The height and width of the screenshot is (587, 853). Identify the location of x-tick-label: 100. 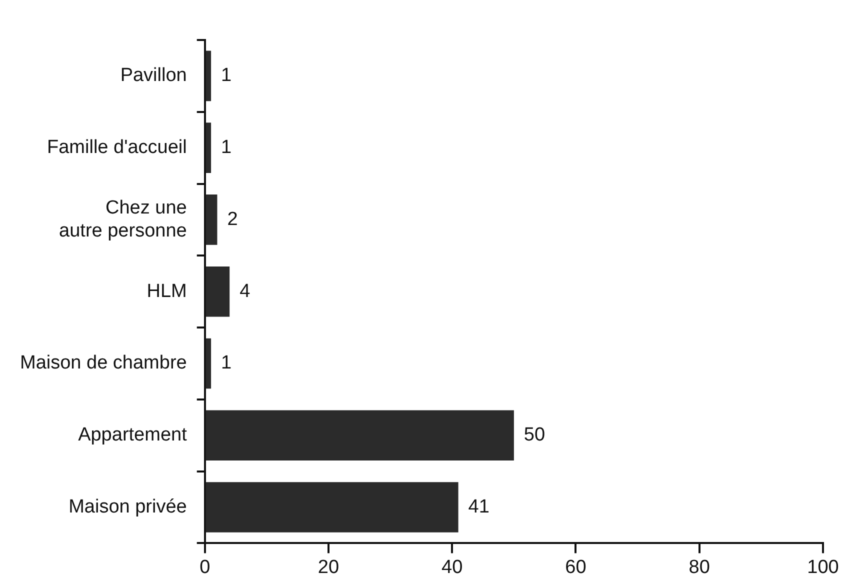
(823, 567).